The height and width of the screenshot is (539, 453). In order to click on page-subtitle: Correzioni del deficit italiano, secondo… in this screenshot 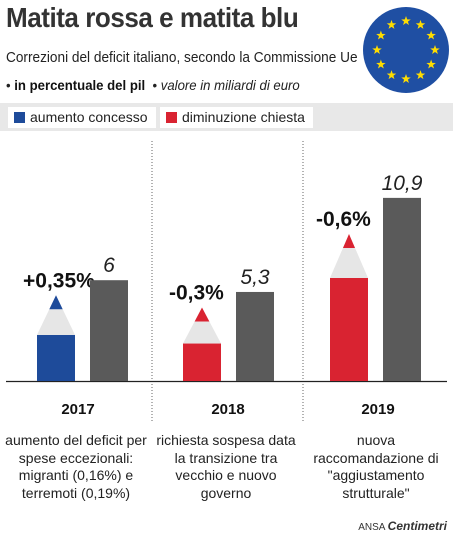, I will do `click(182, 58)`.